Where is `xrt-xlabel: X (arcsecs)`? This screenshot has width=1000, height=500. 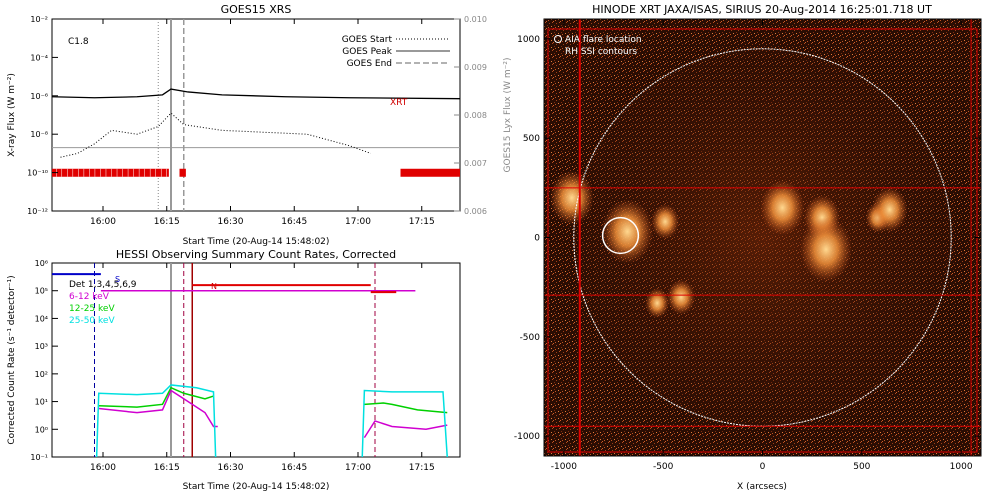
xrt-xlabel: X (arcsecs) is located at coordinates (762, 487).